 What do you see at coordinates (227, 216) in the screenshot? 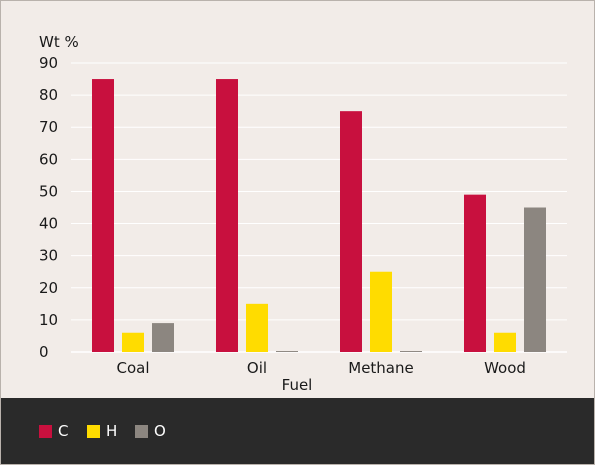
I see `bar-oil-c` at bounding box center [227, 216].